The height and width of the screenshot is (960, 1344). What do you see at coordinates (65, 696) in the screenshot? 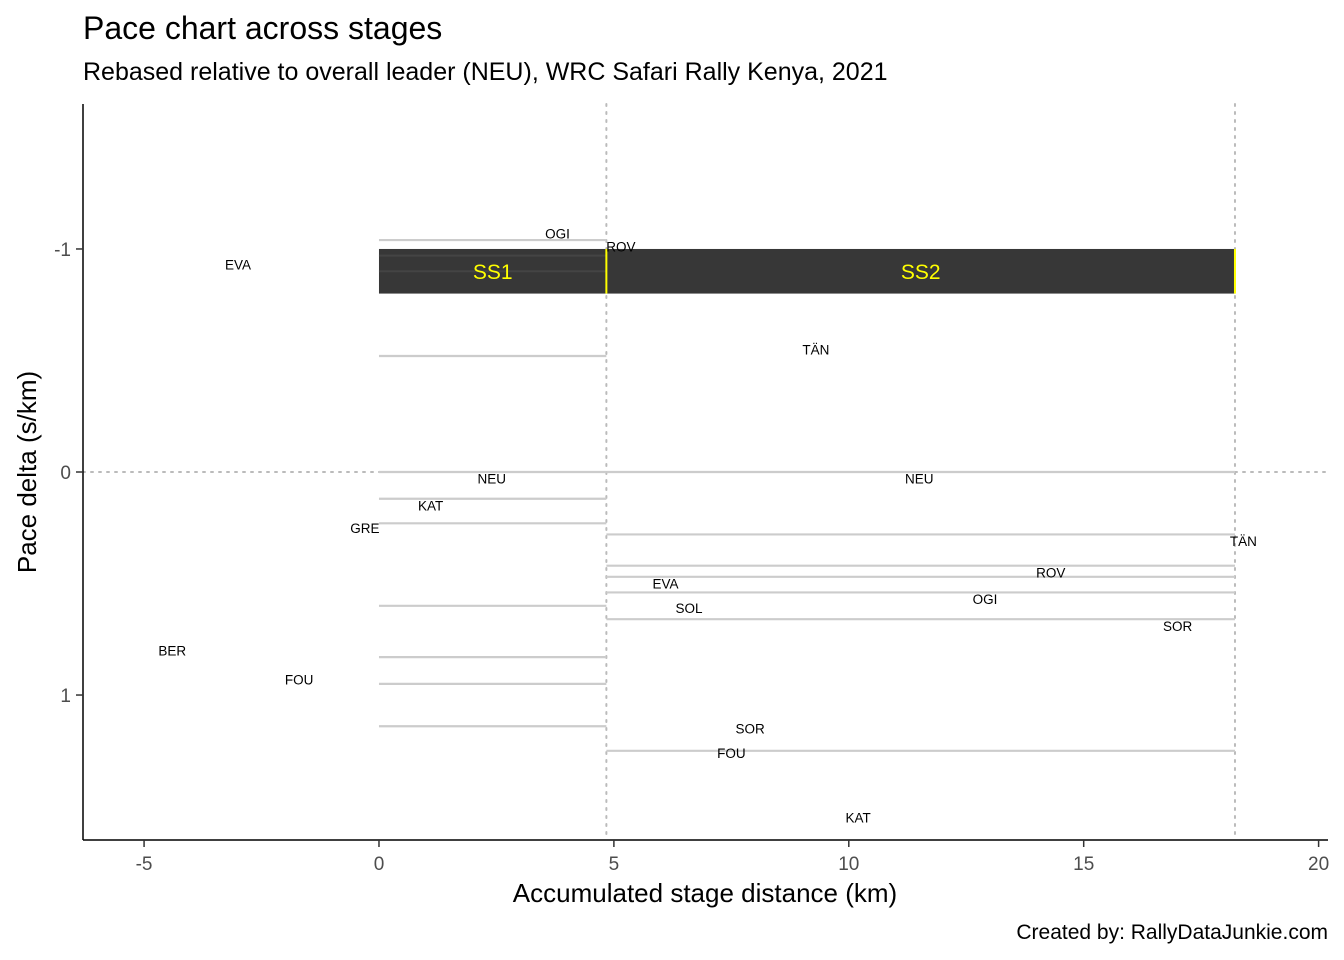
I see `y-tick-label: 1` at bounding box center [65, 696].